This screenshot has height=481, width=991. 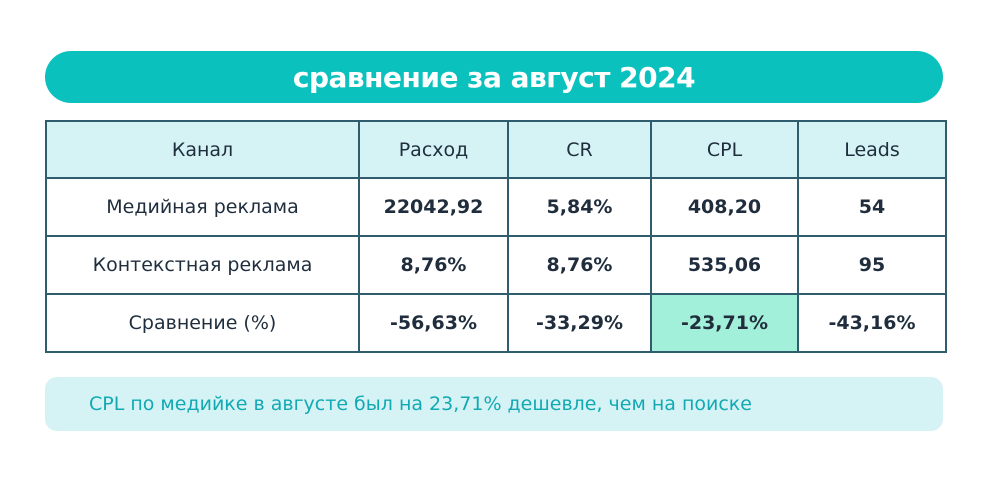 I want to click on cell-spend: 22042,92, so click(x=433, y=207).